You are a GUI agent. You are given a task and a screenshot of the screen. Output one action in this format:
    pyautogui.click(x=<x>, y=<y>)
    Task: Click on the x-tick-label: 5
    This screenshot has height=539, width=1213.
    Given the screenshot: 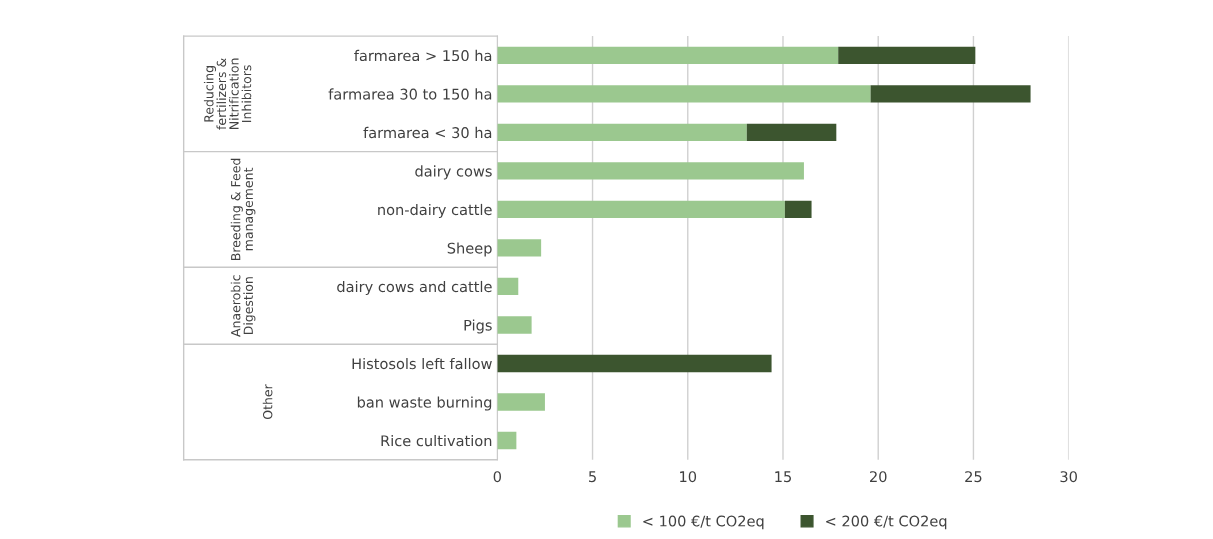 What is the action you would take?
    pyautogui.click(x=592, y=477)
    